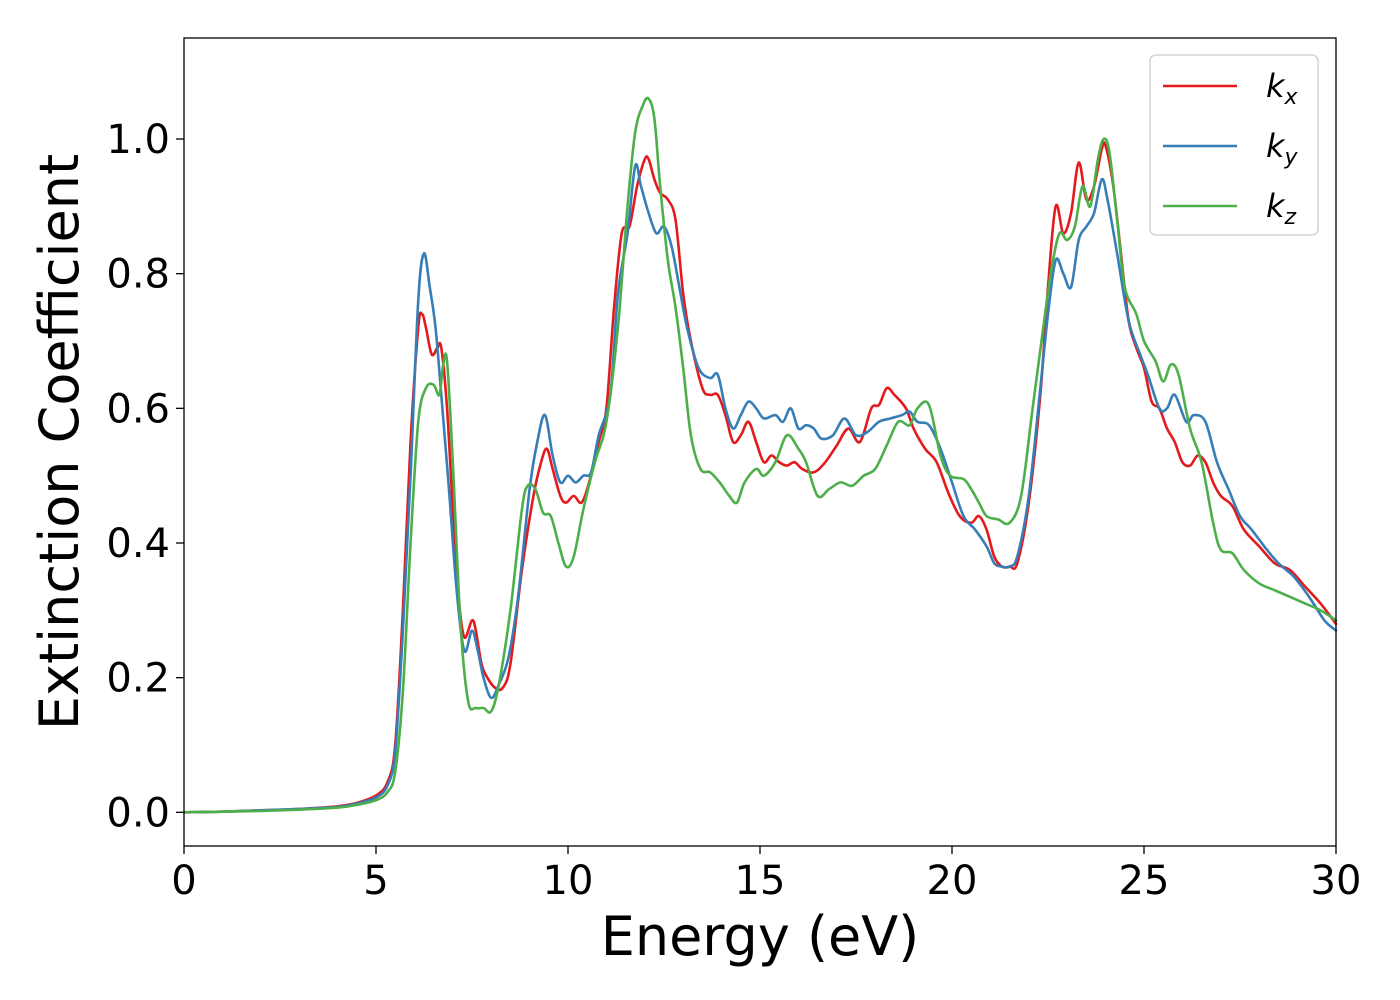  What do you see at coordinates (760, 936) in the screenshot?
I see `x-axis-label: Energy (eV)` at bounding box center [760, 936].